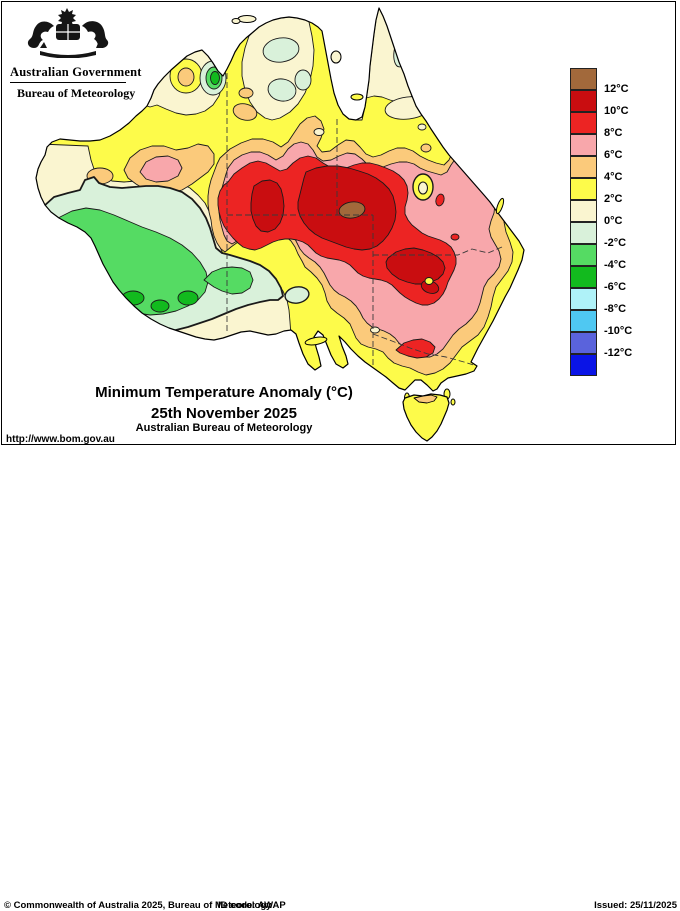 Image resolution: width=680 pixels, height=911 pixels. What do you see at coordinates (224, 428) in the screenshot?
I see `map-org: Australian Bureau of Meteorology` at bounding box center [224, 428].